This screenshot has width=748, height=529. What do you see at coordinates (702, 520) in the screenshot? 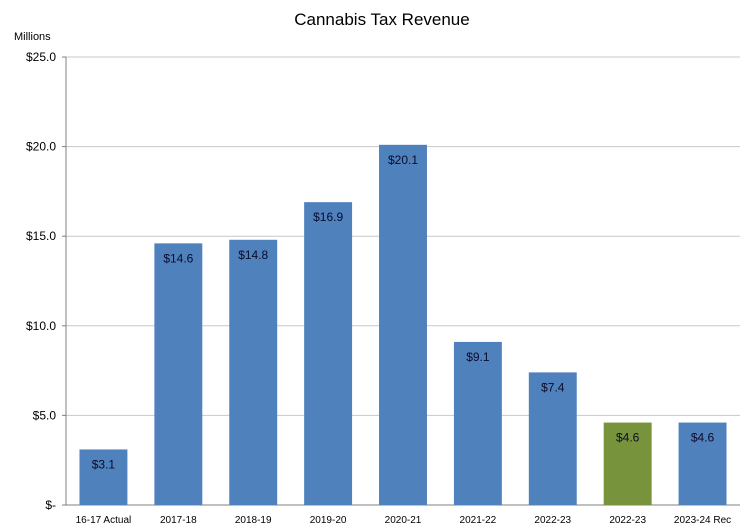
I see `x-tick-label: 2023-24 Rec` at bounding box center [702, 520].